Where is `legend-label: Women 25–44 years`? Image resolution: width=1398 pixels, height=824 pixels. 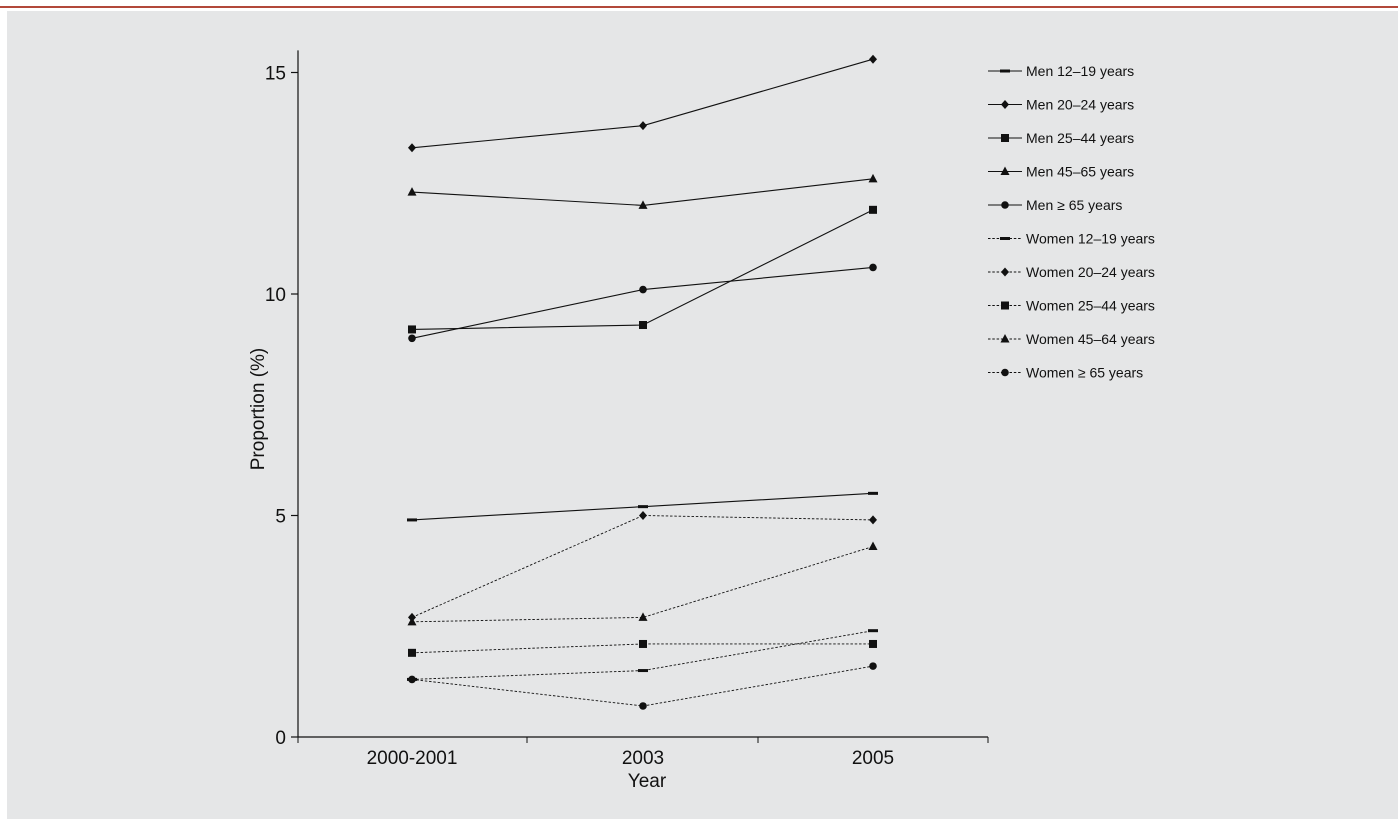
legend-label: Women 25–44 years is located at coordinates (1090, 306).